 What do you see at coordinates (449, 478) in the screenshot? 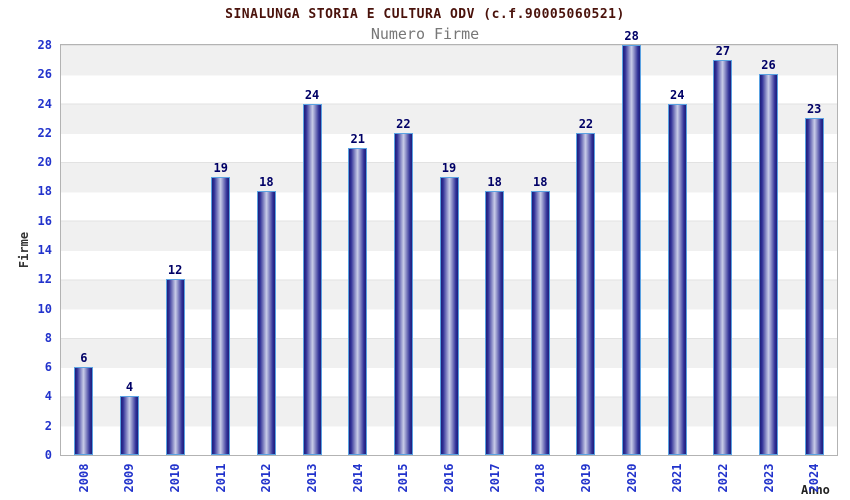
I see `x-axis-tick-label: 2016` at bounding box center [449, 478].